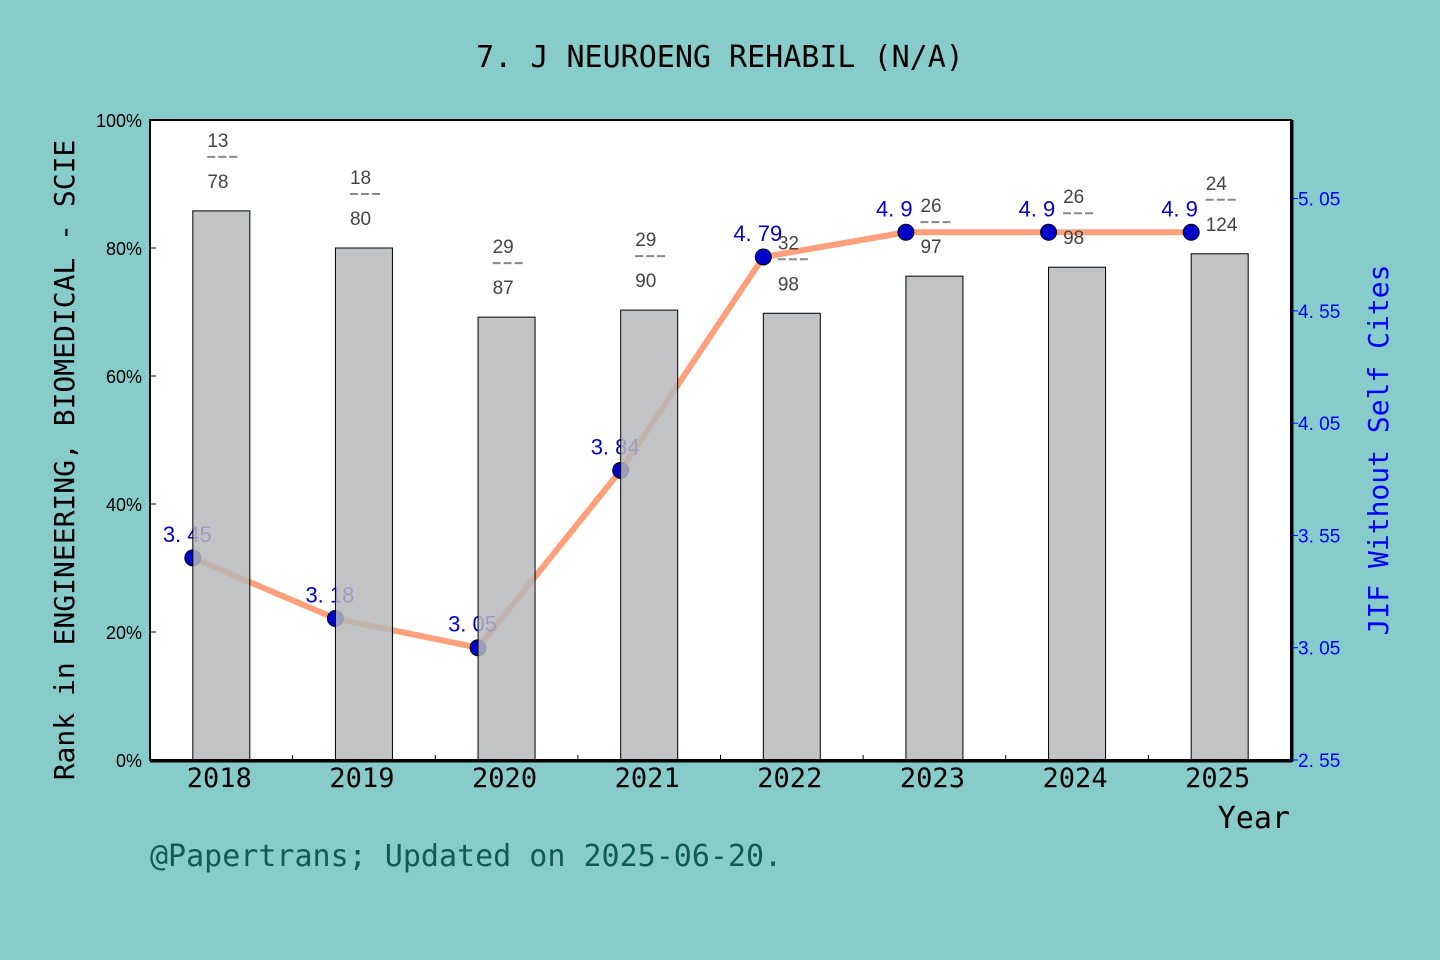 Image resolution: width=1440 pixels, height=960 pixels. What do you see at coordinates (217, 182) in the screenshot?
I see `rank-total: 78` at bounding box center [217, 182].